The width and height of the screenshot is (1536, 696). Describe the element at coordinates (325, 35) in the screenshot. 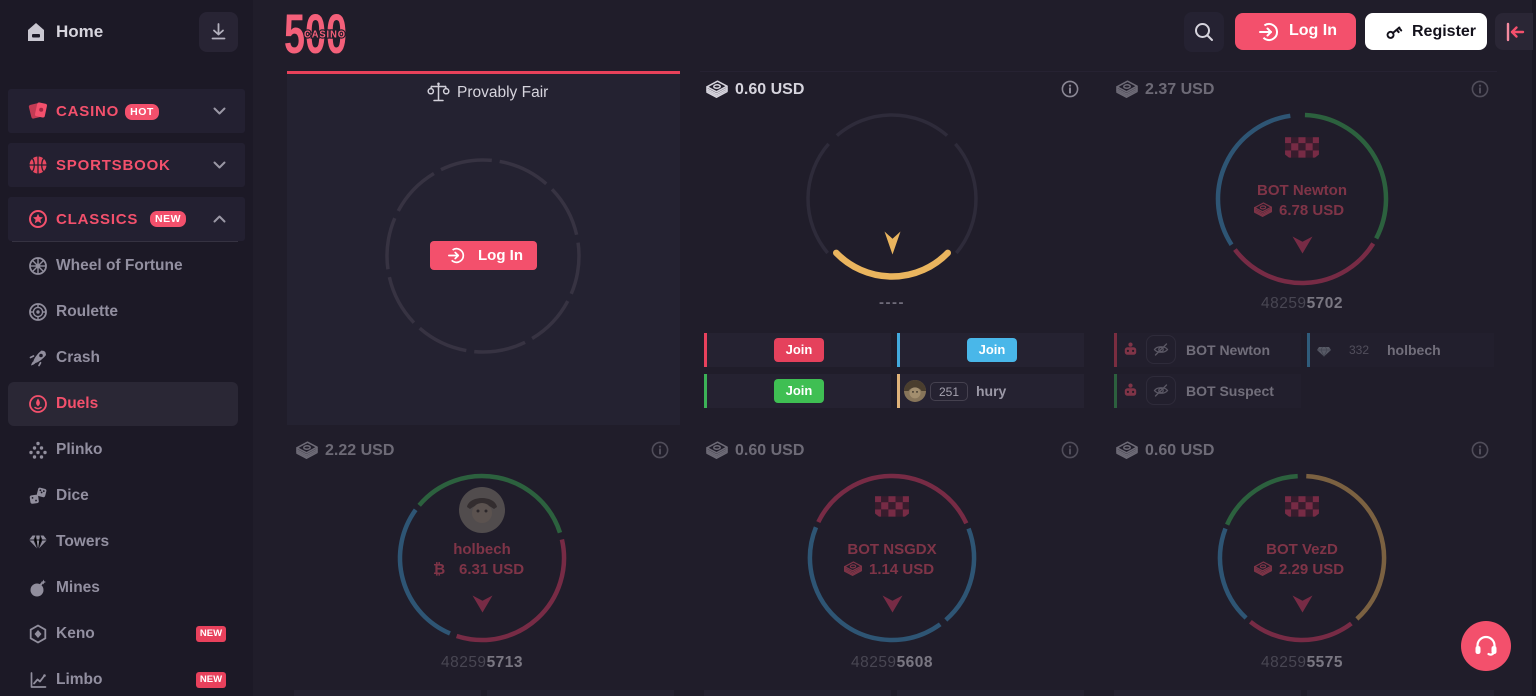

I see `svg-text: CASINO` at that location.